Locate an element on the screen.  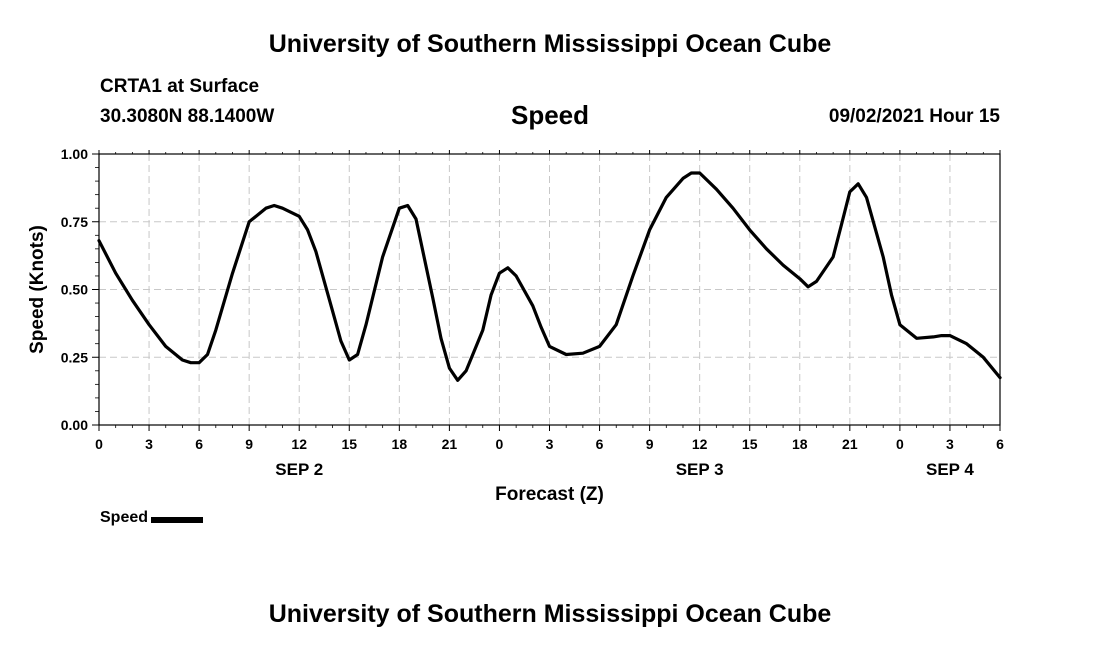
y-tick-label: 1.00 is located at coordinates (74, 154).